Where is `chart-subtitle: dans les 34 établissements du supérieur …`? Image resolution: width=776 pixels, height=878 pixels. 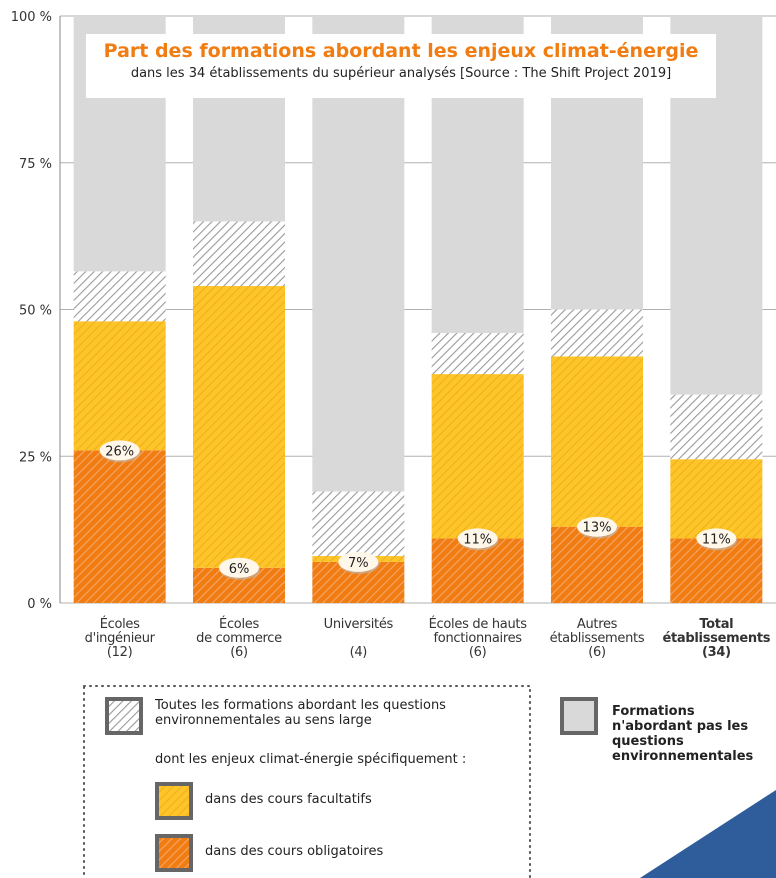
chart-subtitle: dans les 34 établissements du supérieur … is located at coordinates (401, 73).